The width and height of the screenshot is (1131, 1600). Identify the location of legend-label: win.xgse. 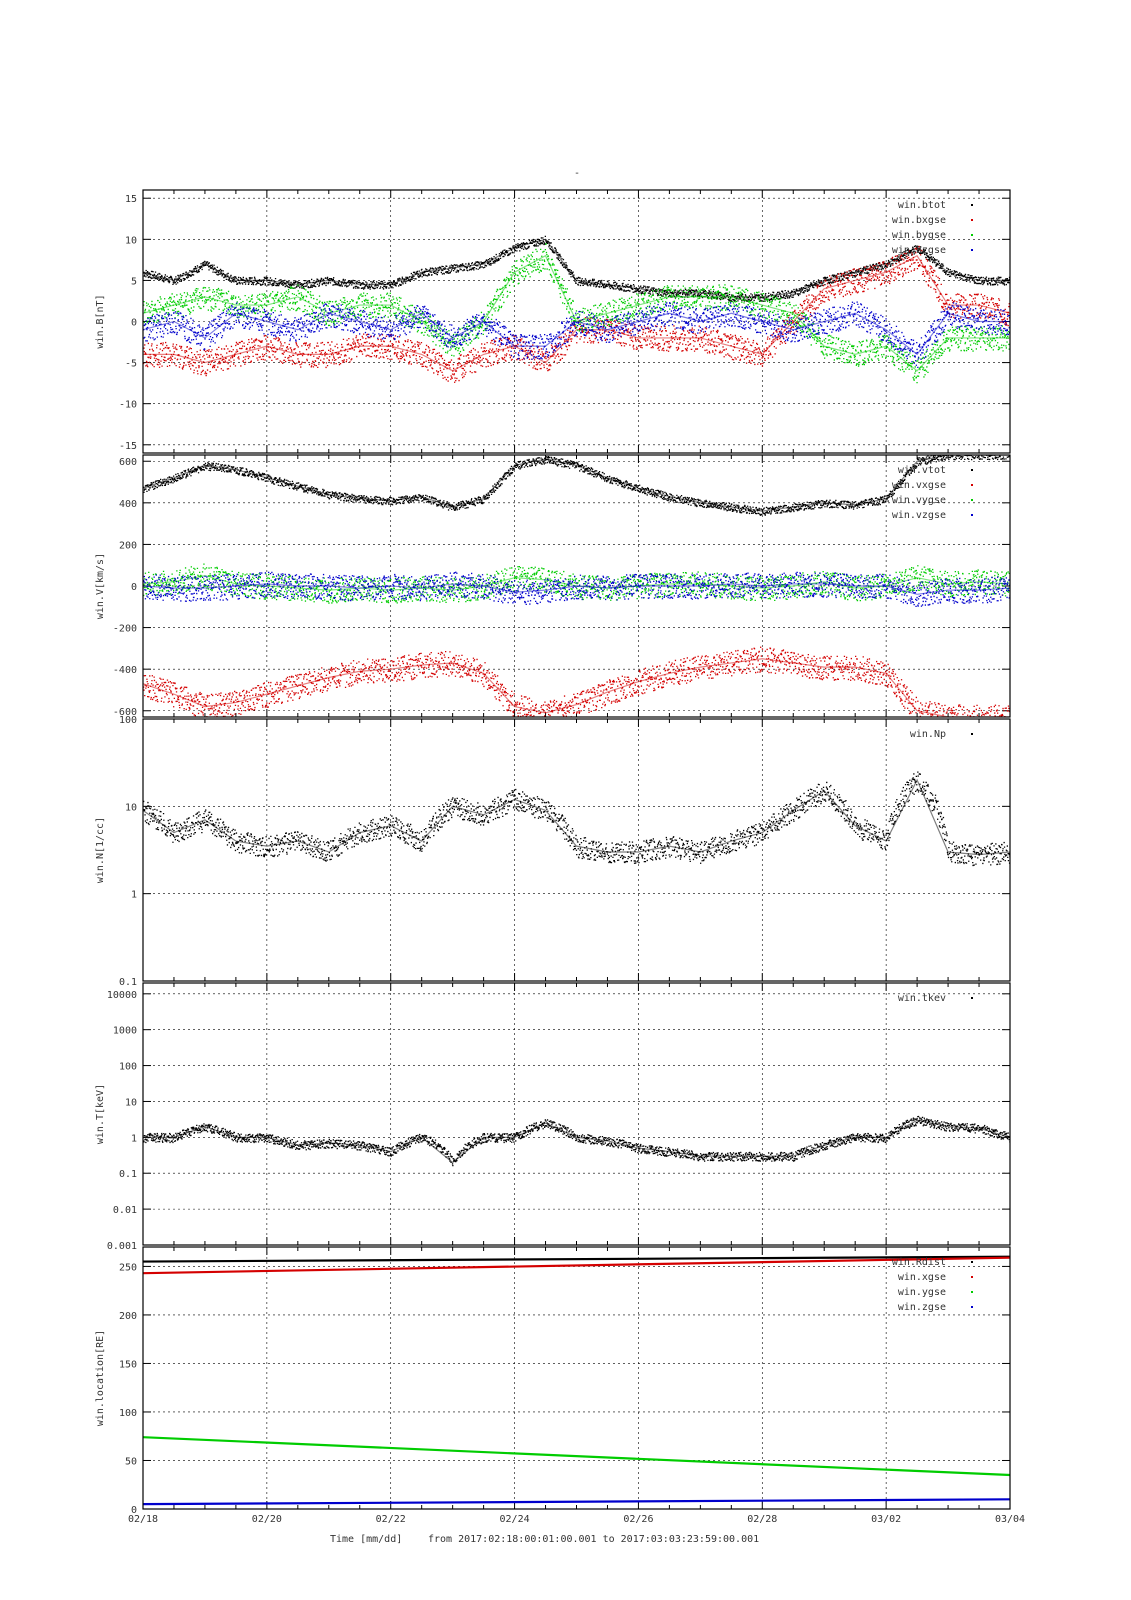
(922, 1277).